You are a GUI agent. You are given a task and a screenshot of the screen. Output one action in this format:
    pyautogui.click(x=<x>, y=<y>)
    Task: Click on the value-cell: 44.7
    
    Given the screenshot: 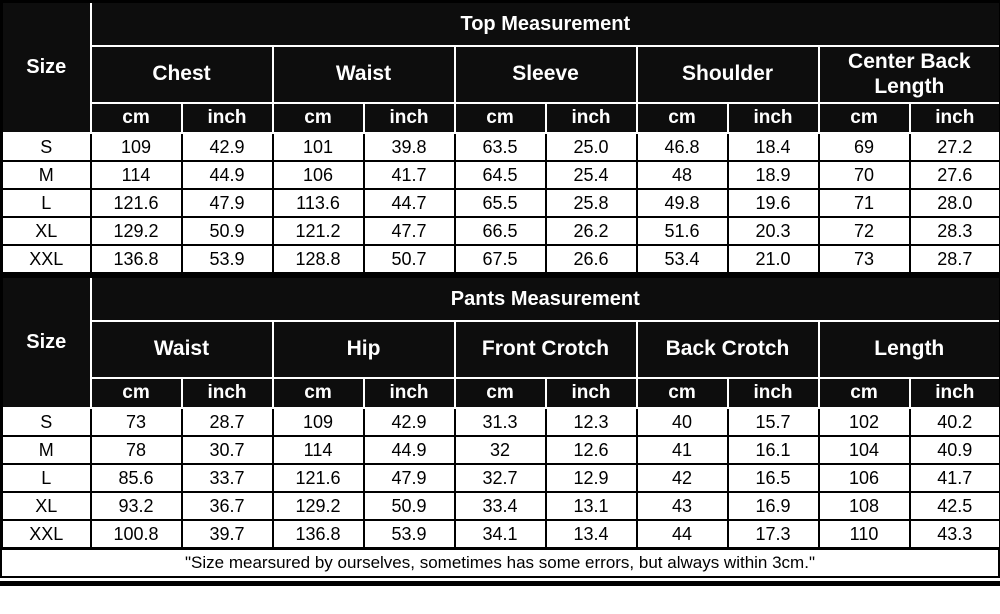 What is the action you would take?
    pyautogui.click(x=409, y=203)
    